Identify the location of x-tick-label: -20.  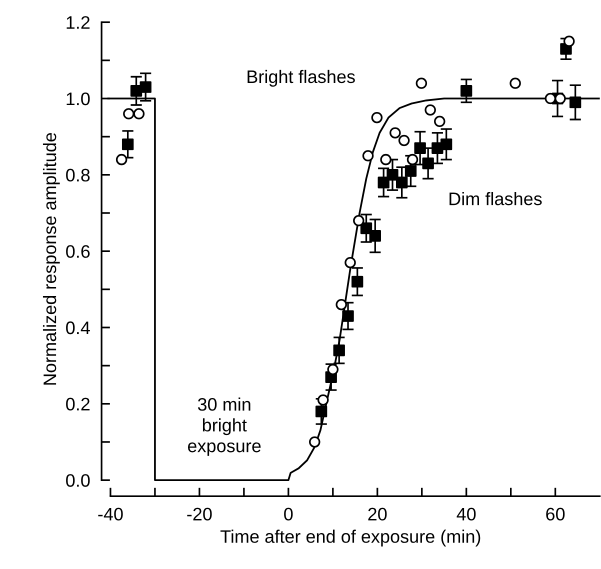
(199, 514).